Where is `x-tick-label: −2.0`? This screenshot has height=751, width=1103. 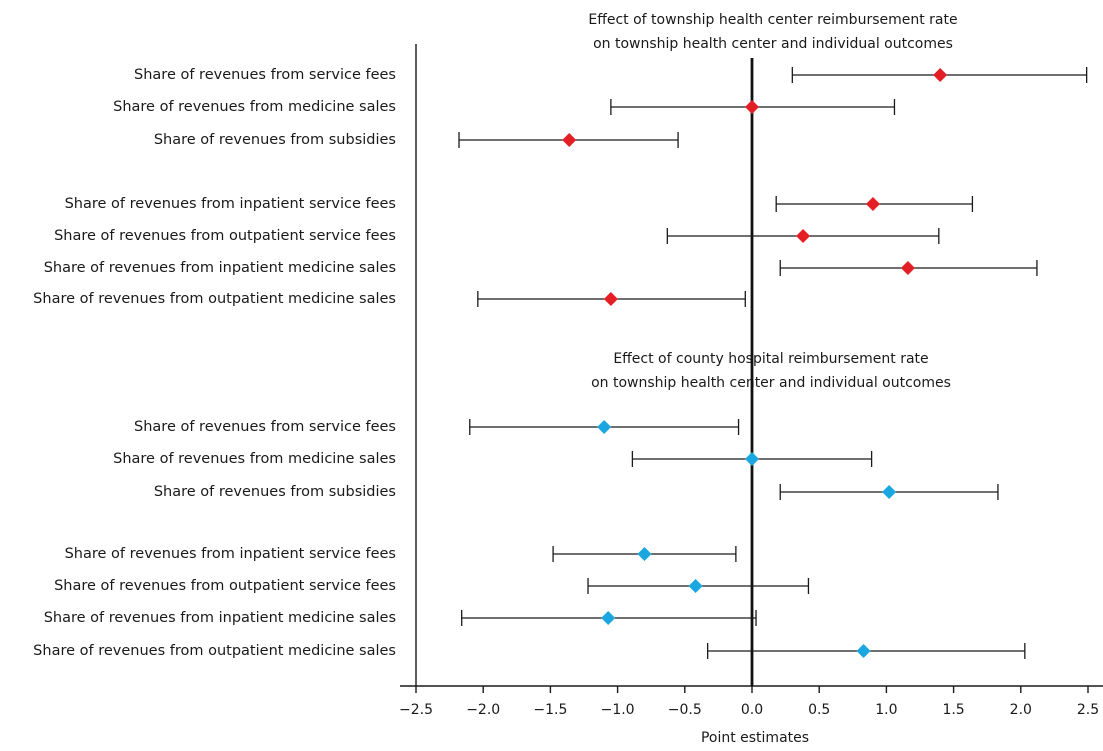
x-tick-label: −2.0 is located at coordinates (483, 710).